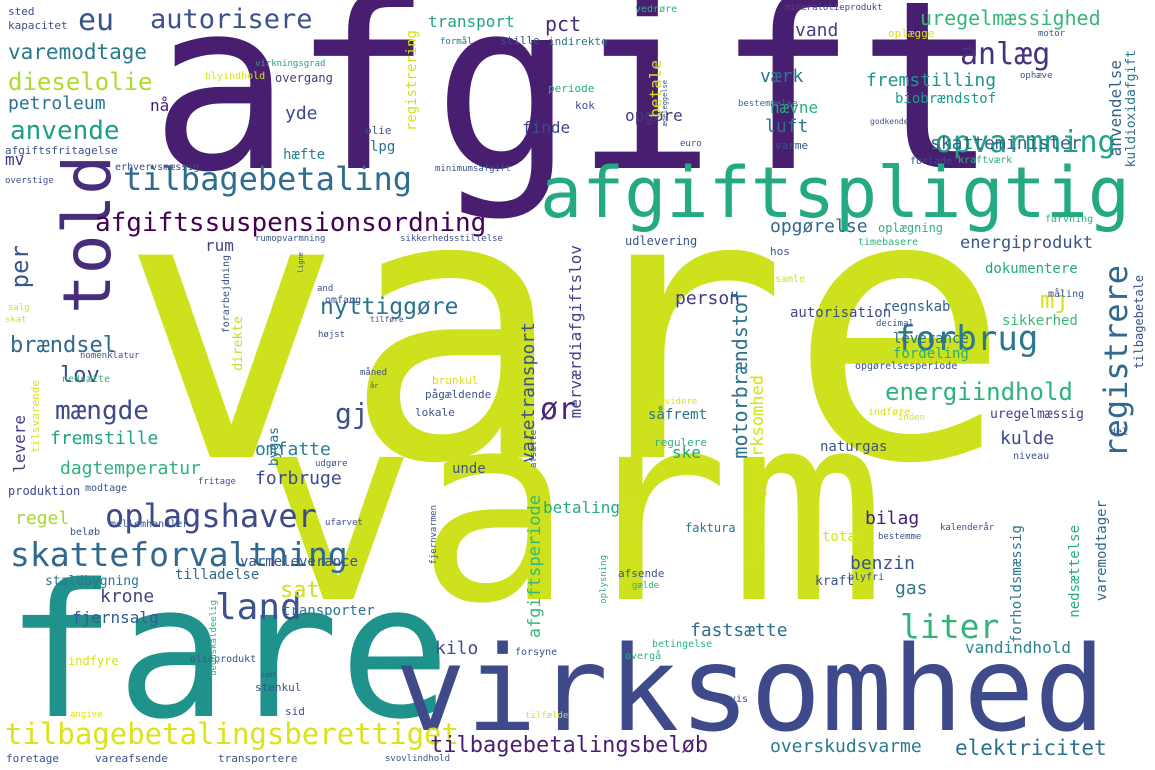 The height and width of the screenshot is (770, 1155). Describe the element at coordinates (232, 734) in the screenshot. I see `word: tilbagebetalingsberettiget` at that location.